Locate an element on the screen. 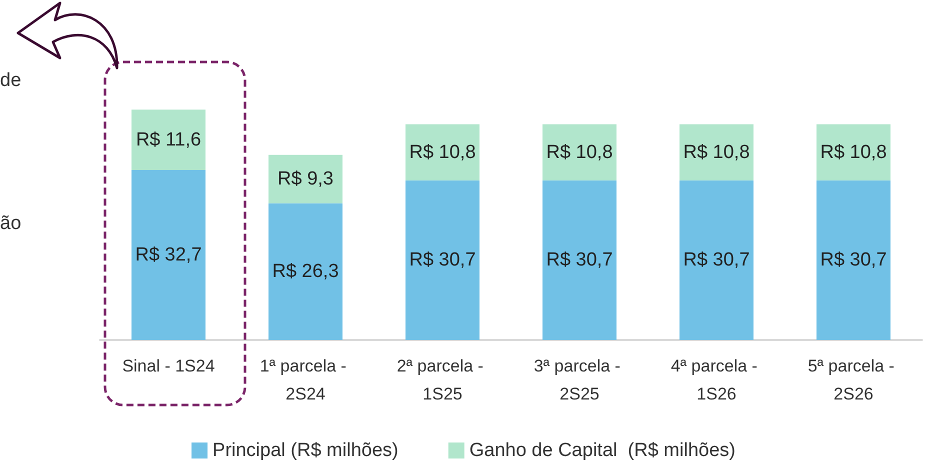 This screenshot has width=927, height=467. x-tick-label: Sinal - 1S24 is located at coordinates (168, 366).